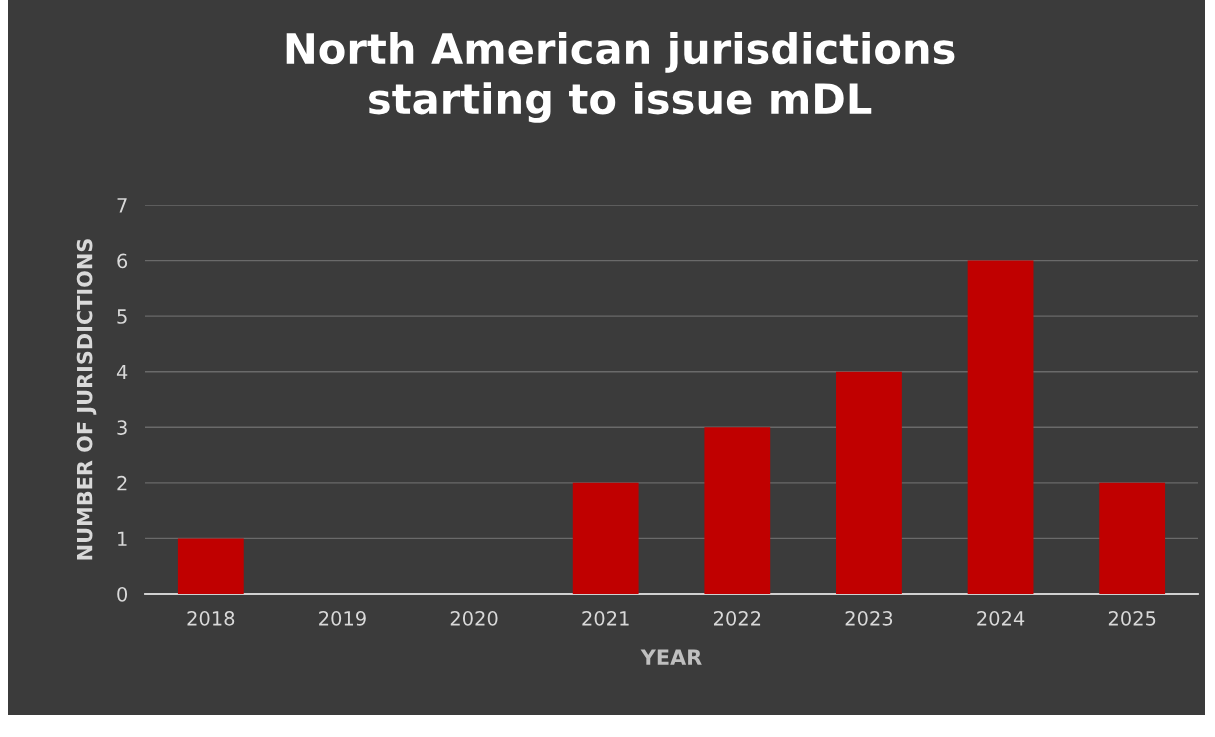 The image size is (1215, 737). Describe the element at coordinates (122, 538) in the screenshot. I see `y-tick-label: 1` at that location.